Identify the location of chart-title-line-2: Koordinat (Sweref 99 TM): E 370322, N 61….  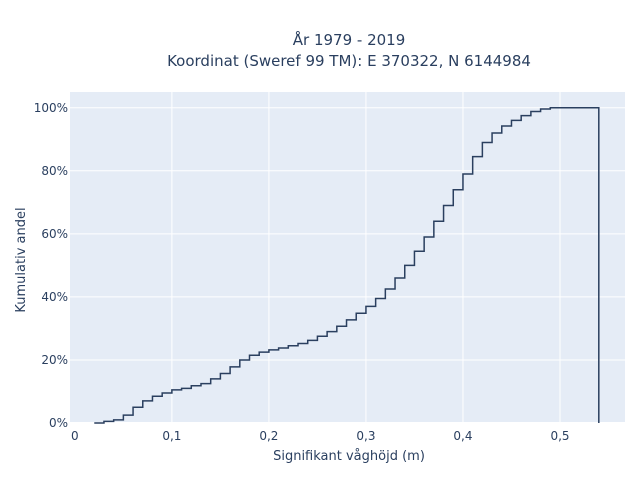
(349, 61).